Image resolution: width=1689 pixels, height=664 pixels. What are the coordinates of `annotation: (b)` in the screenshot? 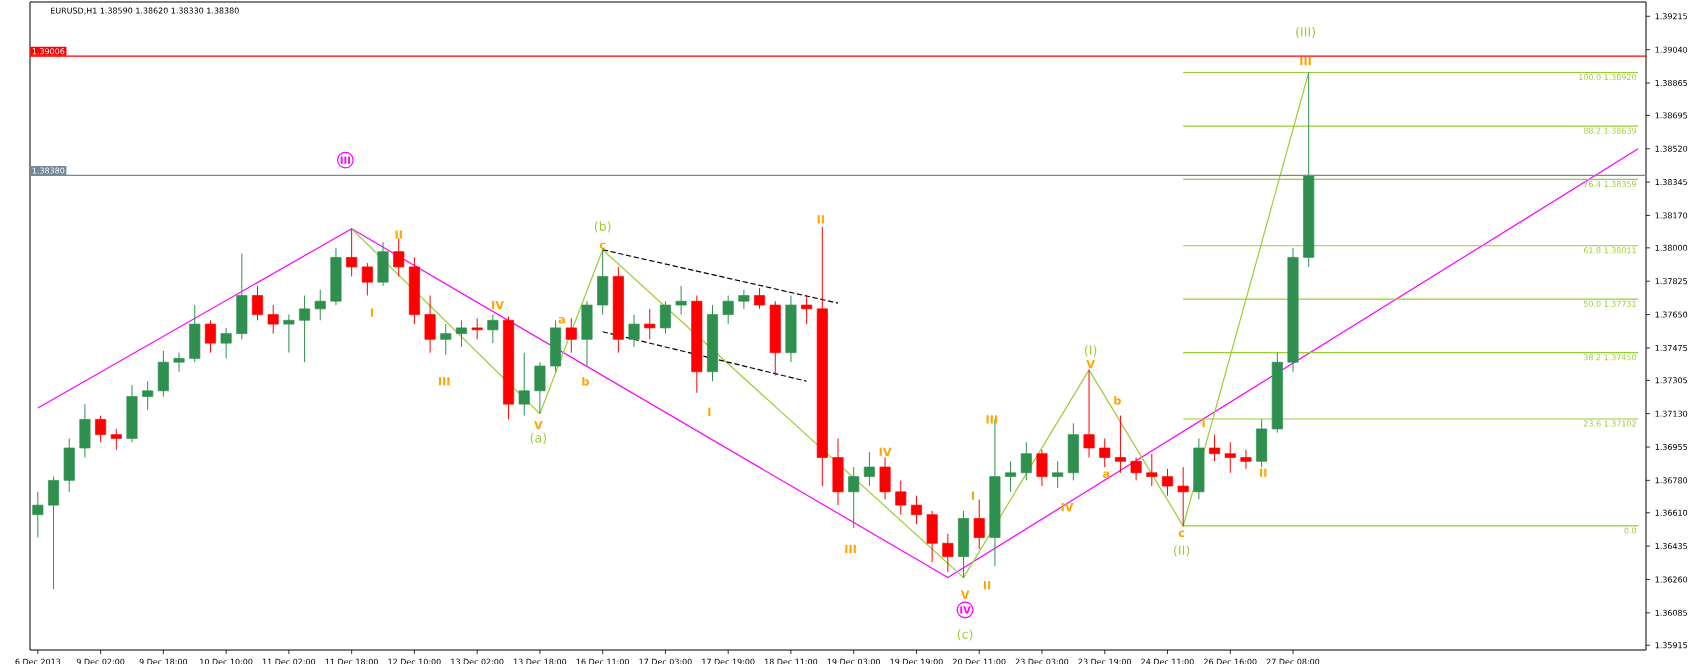 It's located at (602, 227).